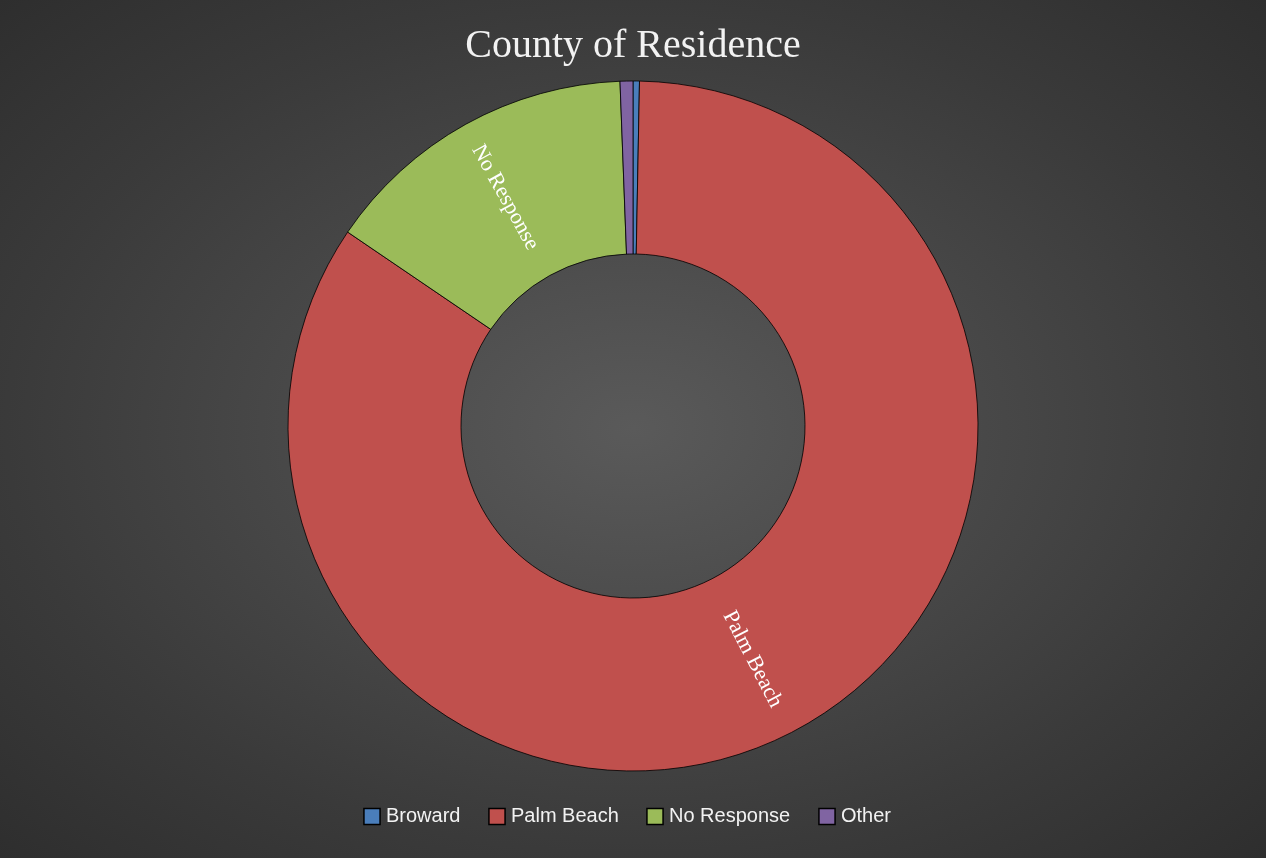 The width and height of the screenshot is (1266, 858). Describe the element at coordinates (423, 815) in the screenshot. I see `legend-label: Broward` at that location.